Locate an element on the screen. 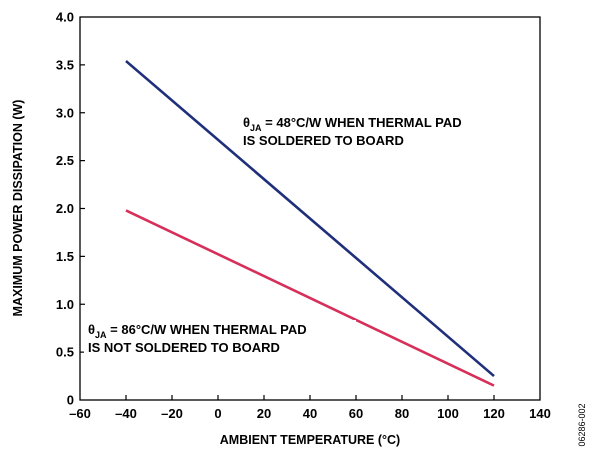 This screenshot has height=451, width=595. annotation-not-soldered-subscript: JA is located at coordinates (101, 335).